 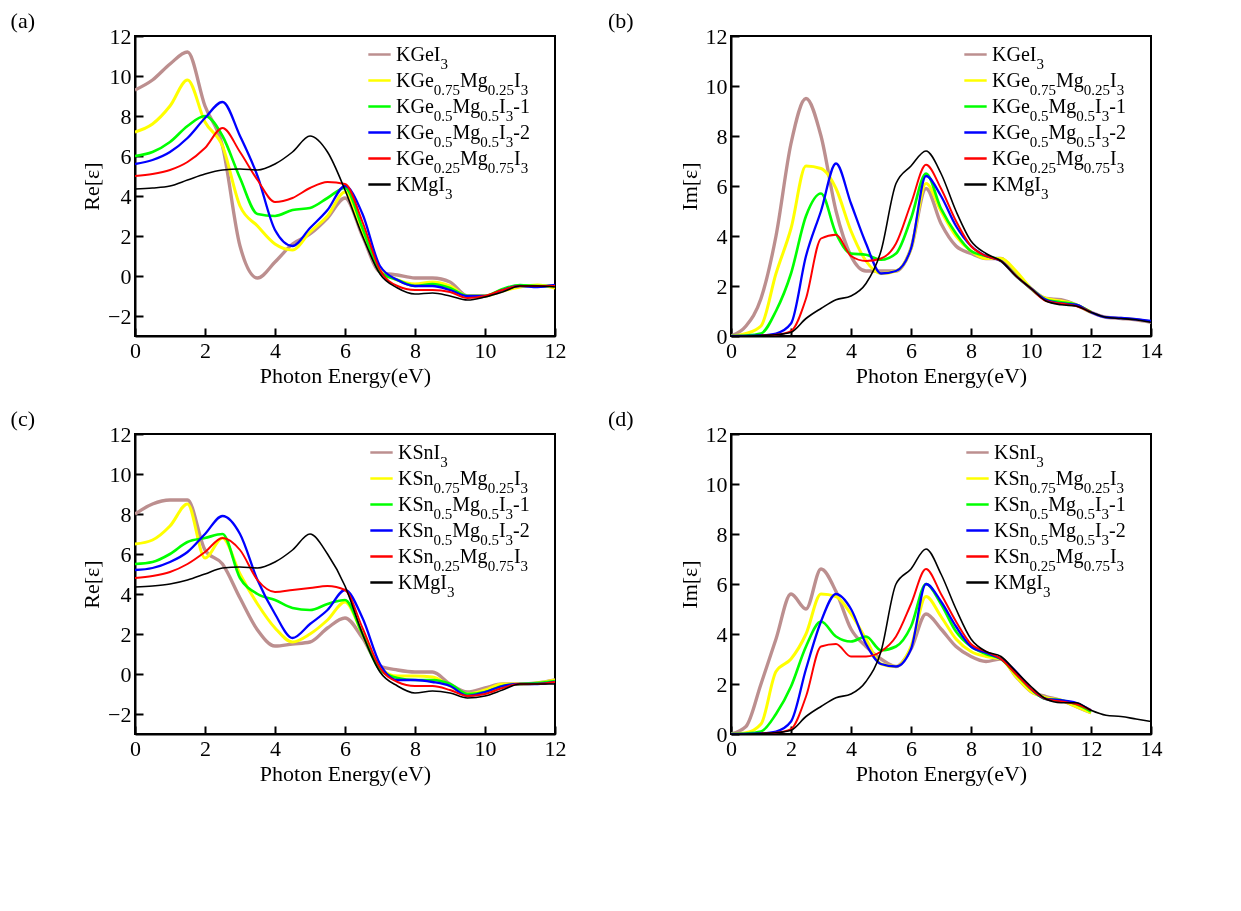 What do you see at coordinates (621, 418) in the screenshot?
I see `chart-title: (d)` at bounding box center [621, 418].